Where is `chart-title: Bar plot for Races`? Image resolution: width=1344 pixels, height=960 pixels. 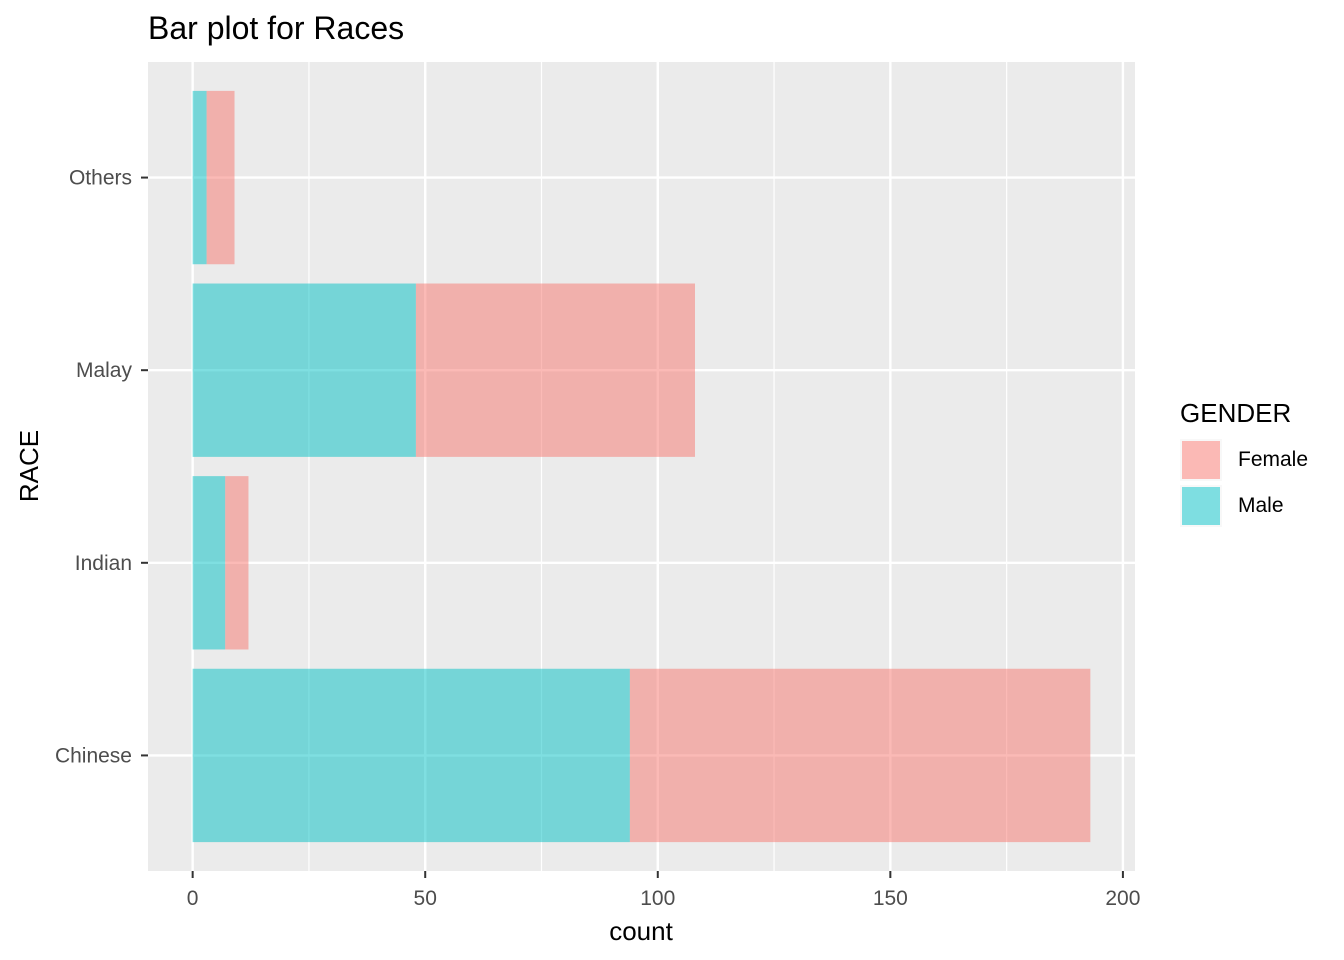
chart-title: Bar plot for Races is located at coordinates (276, 28).